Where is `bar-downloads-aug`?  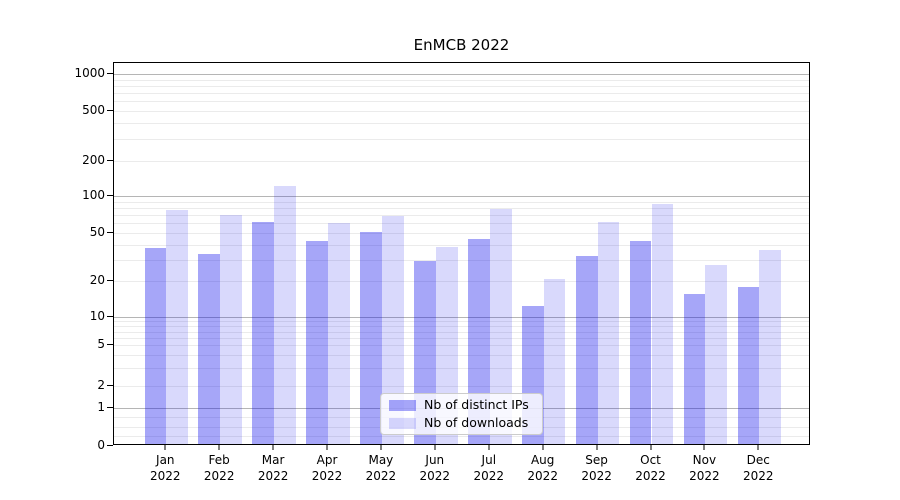 bar-downloads-aug is located at coordinates (554, 361).